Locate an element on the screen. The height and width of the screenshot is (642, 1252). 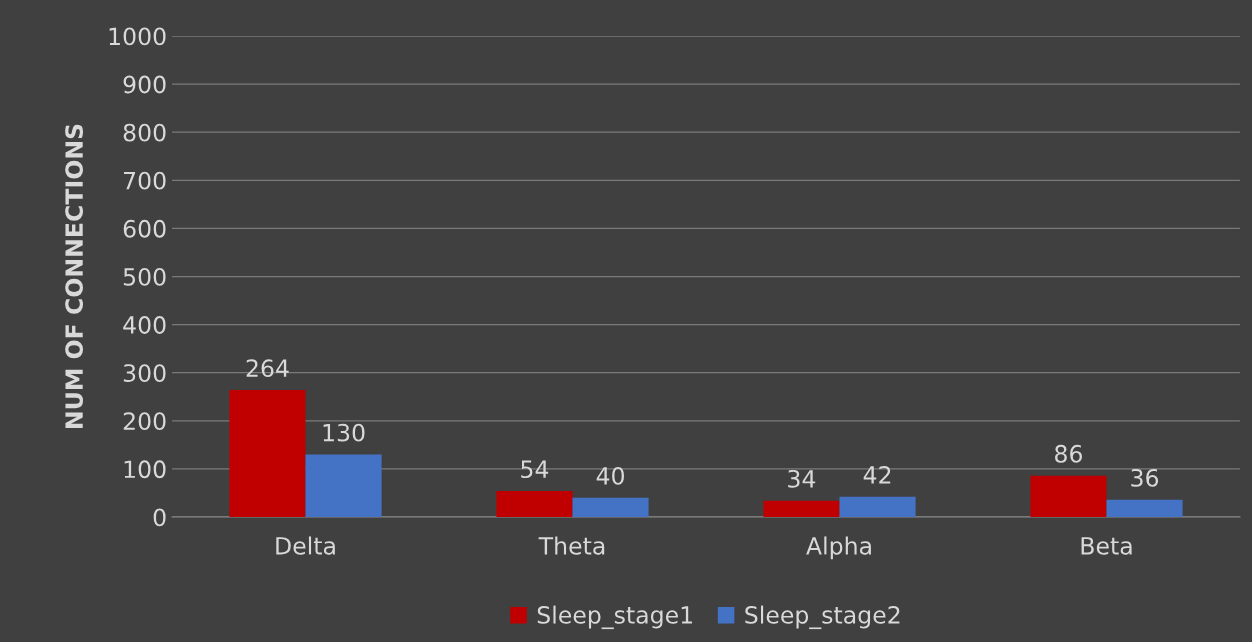
y-tick-label: 900 is located at coordinates (144, 84).